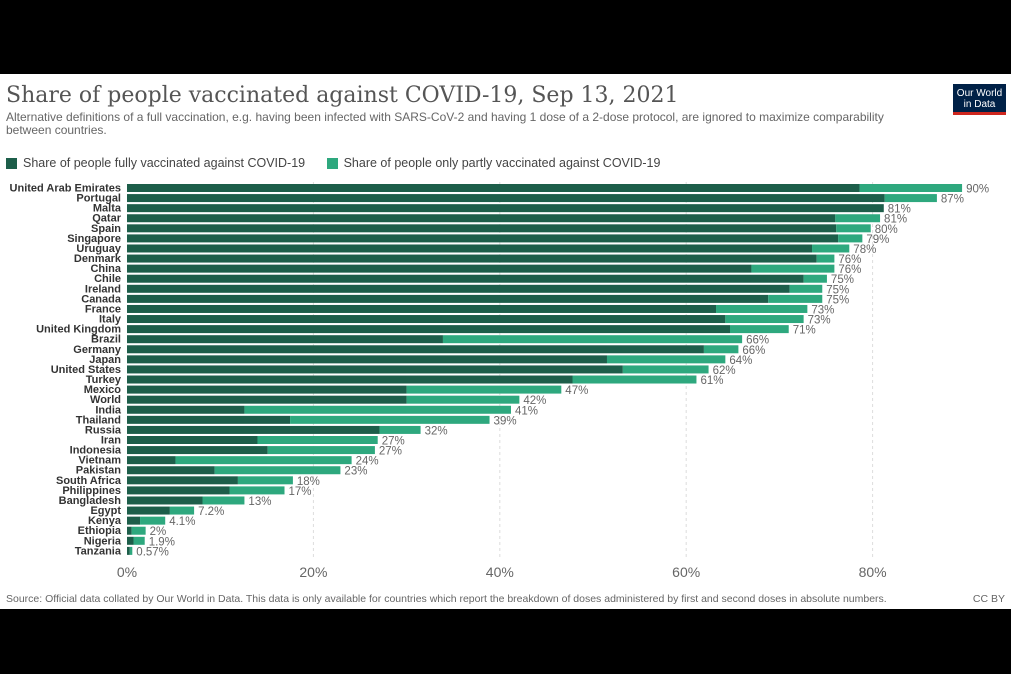 The image size is (1011, 674). Describe the element at coordinates (979, 104) in the screenshot. I see `logo-line-2: in Data` at that location.